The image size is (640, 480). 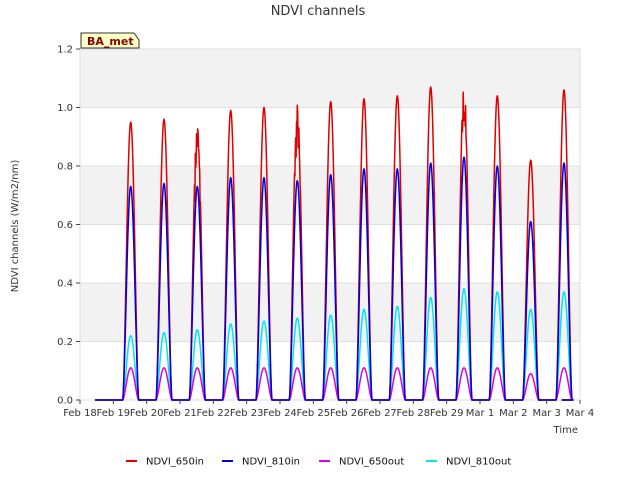 What do you see at coordinates (546, 413) in the screenshot?
I see `x-tick-label: Mar 3` at bounding box center [546, 413].